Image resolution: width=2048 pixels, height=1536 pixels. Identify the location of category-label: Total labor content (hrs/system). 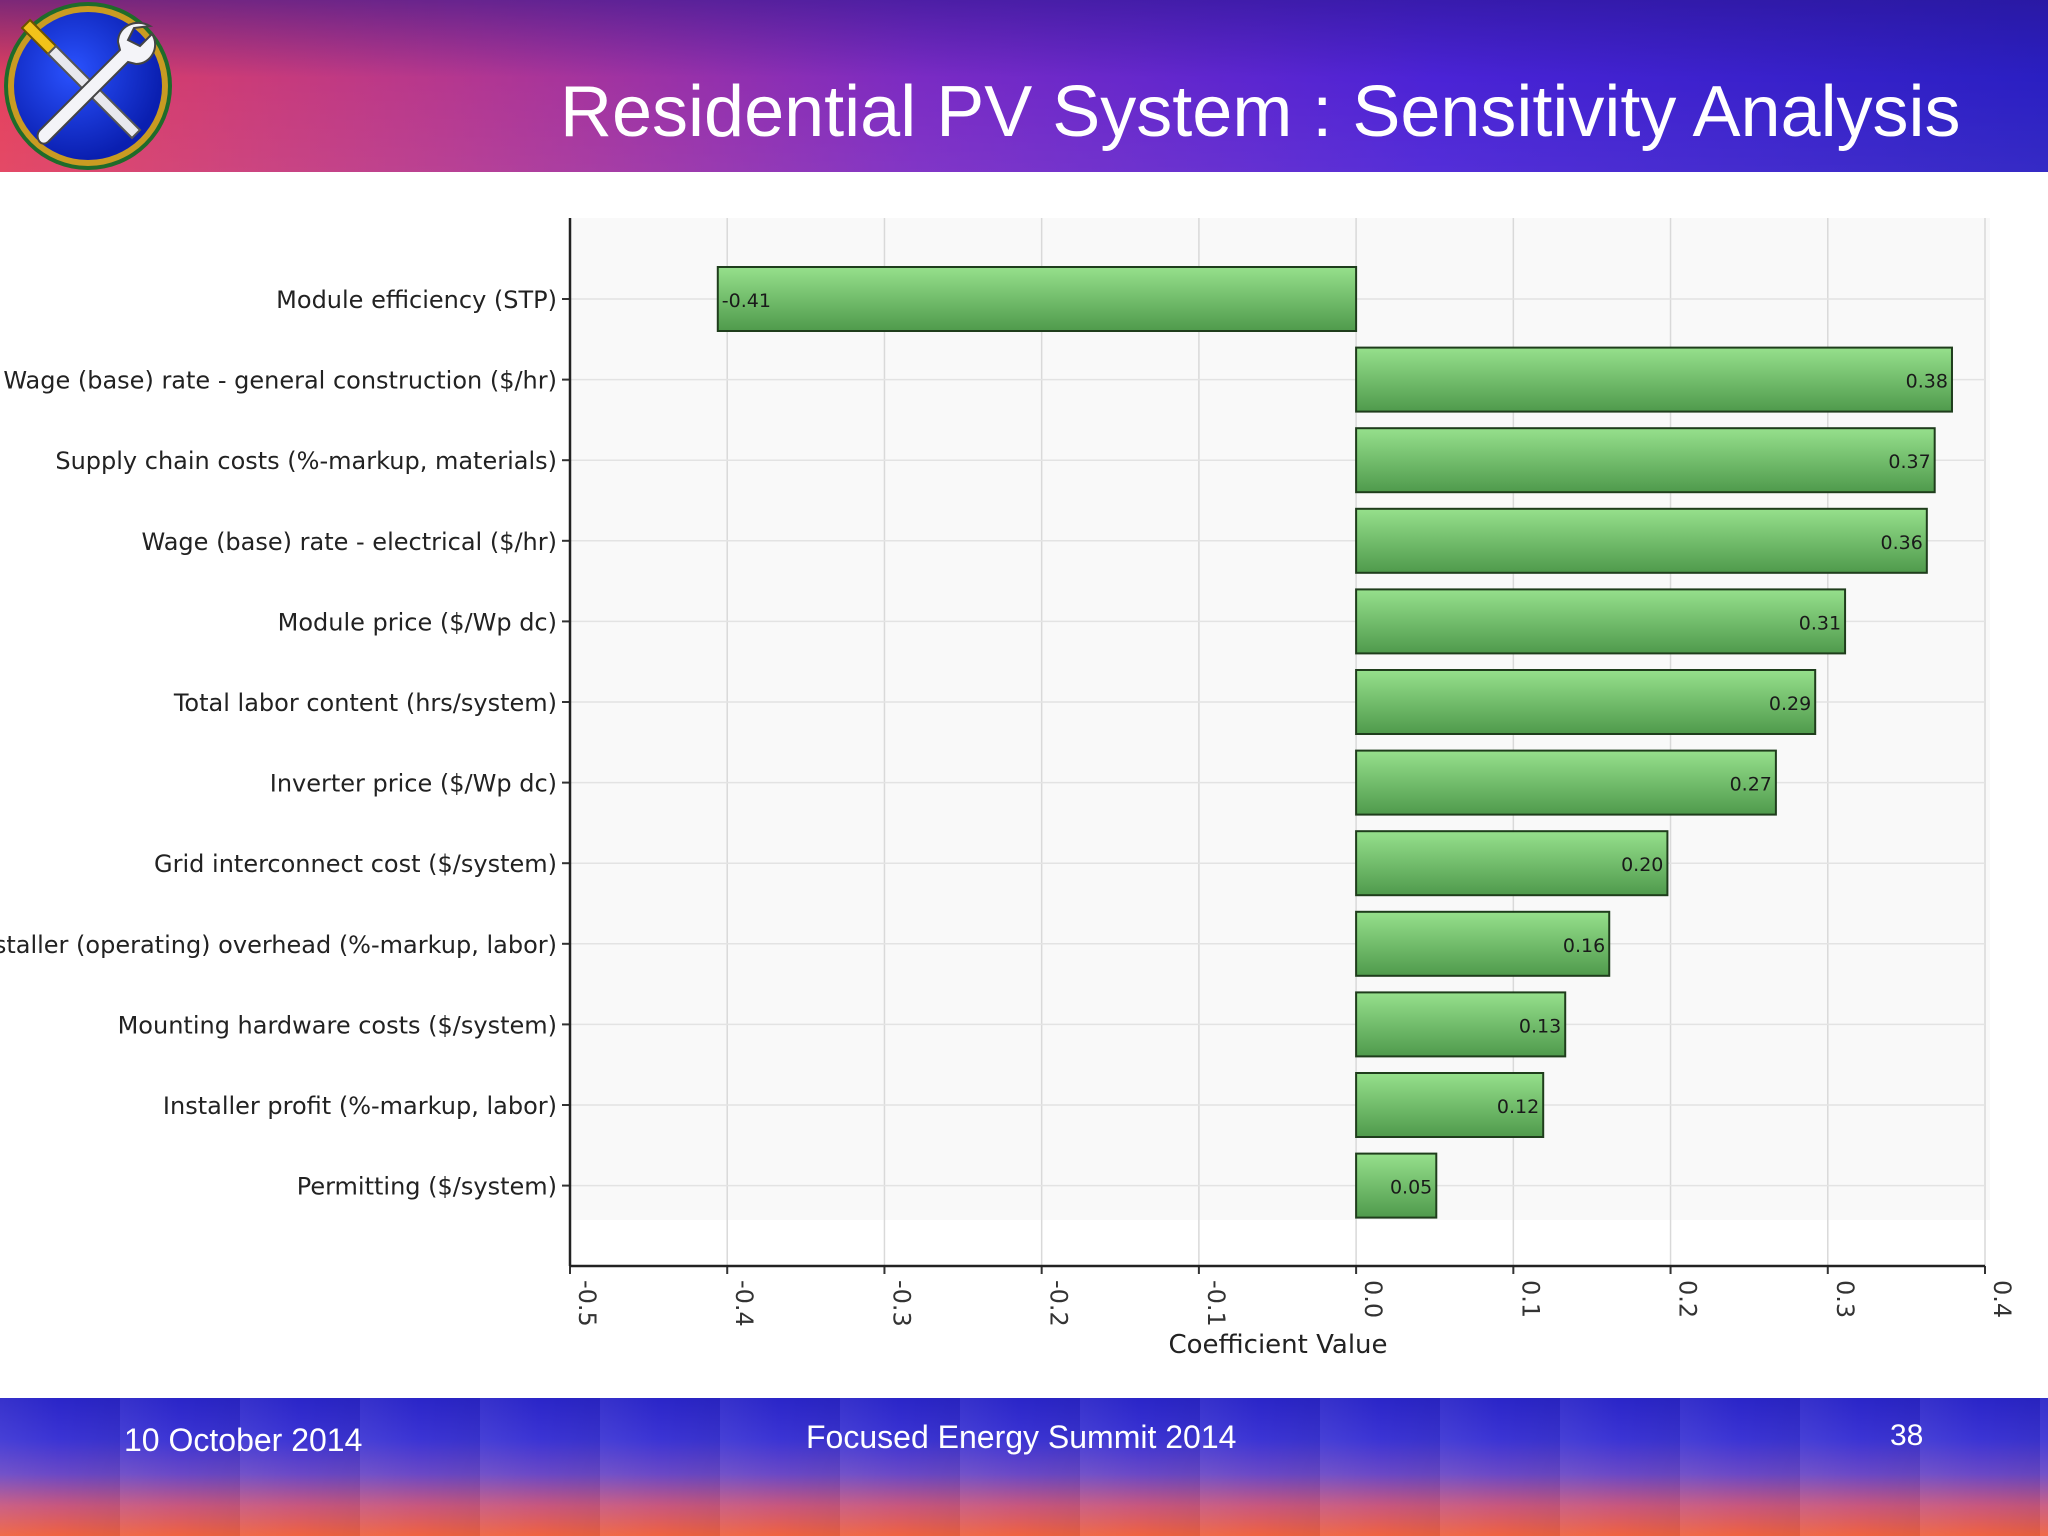
(365, 703).